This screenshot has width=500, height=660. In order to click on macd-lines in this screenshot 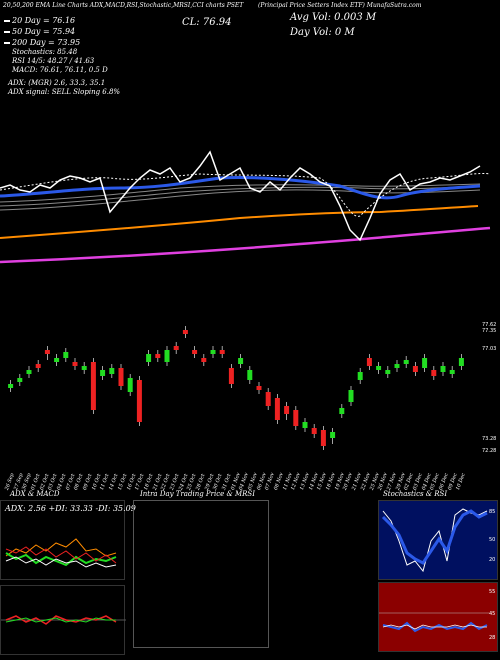, I will do `click(63, 620)`.